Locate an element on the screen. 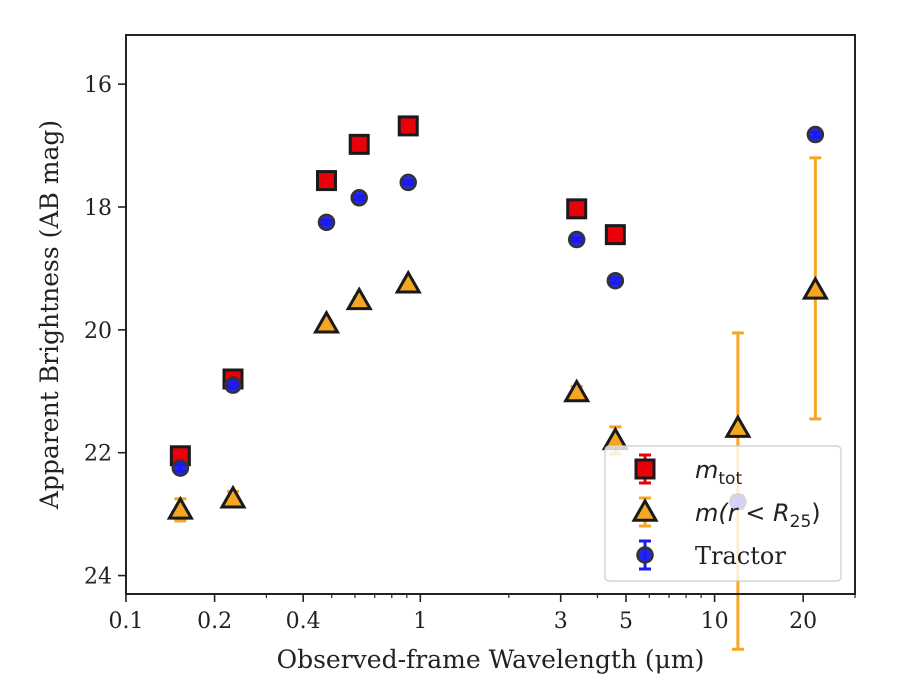  x-tick-label: 0.4 is located at coordinates (303, 621).